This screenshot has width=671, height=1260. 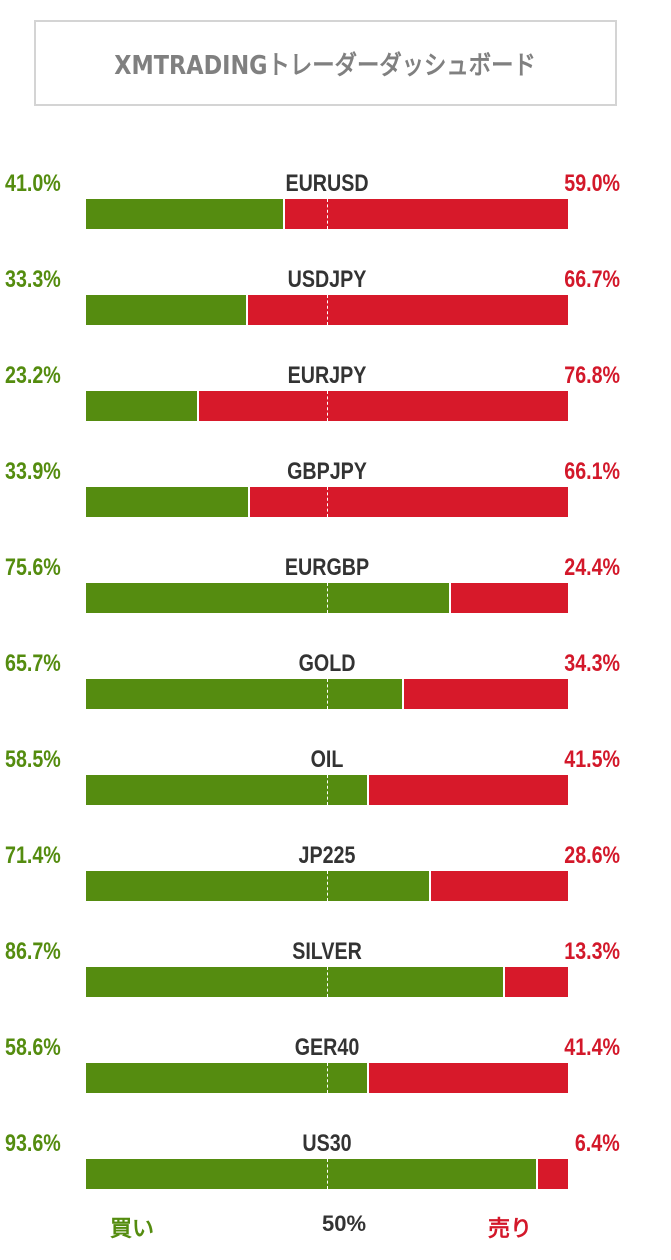 I want to click on instrument-row: 33.3% USDJPY 66.7%, so click(x=335, y=314).